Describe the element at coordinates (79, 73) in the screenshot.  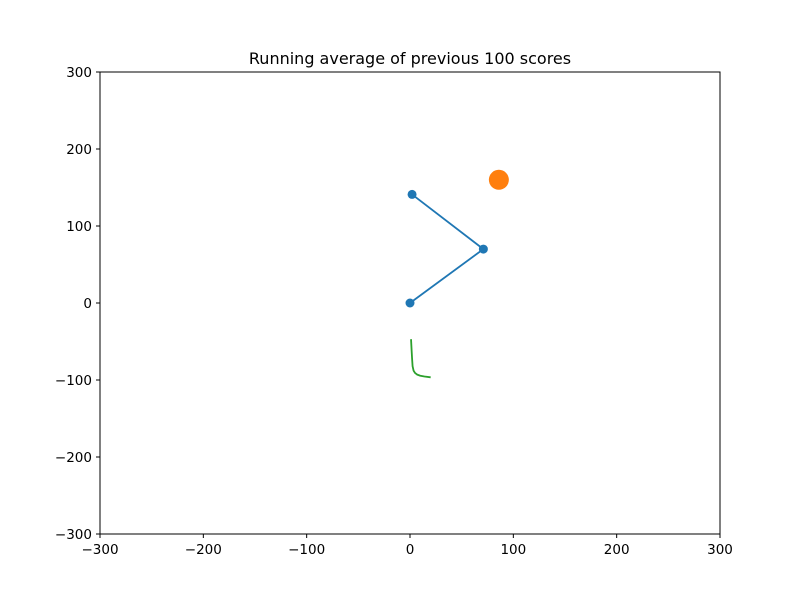
I see `y-tick-label: 300` at that location.